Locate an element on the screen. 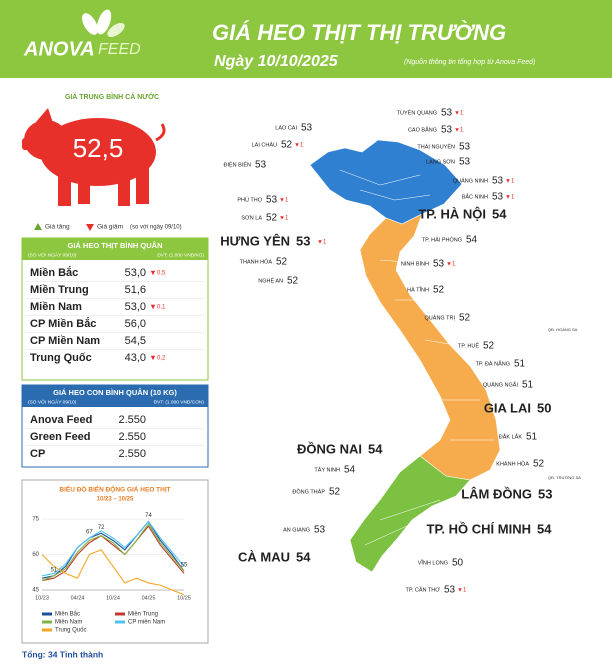 The height and width of the screenshot is (664, 612). legend-label: Trung Quốc is located at coordinates (70, 631).